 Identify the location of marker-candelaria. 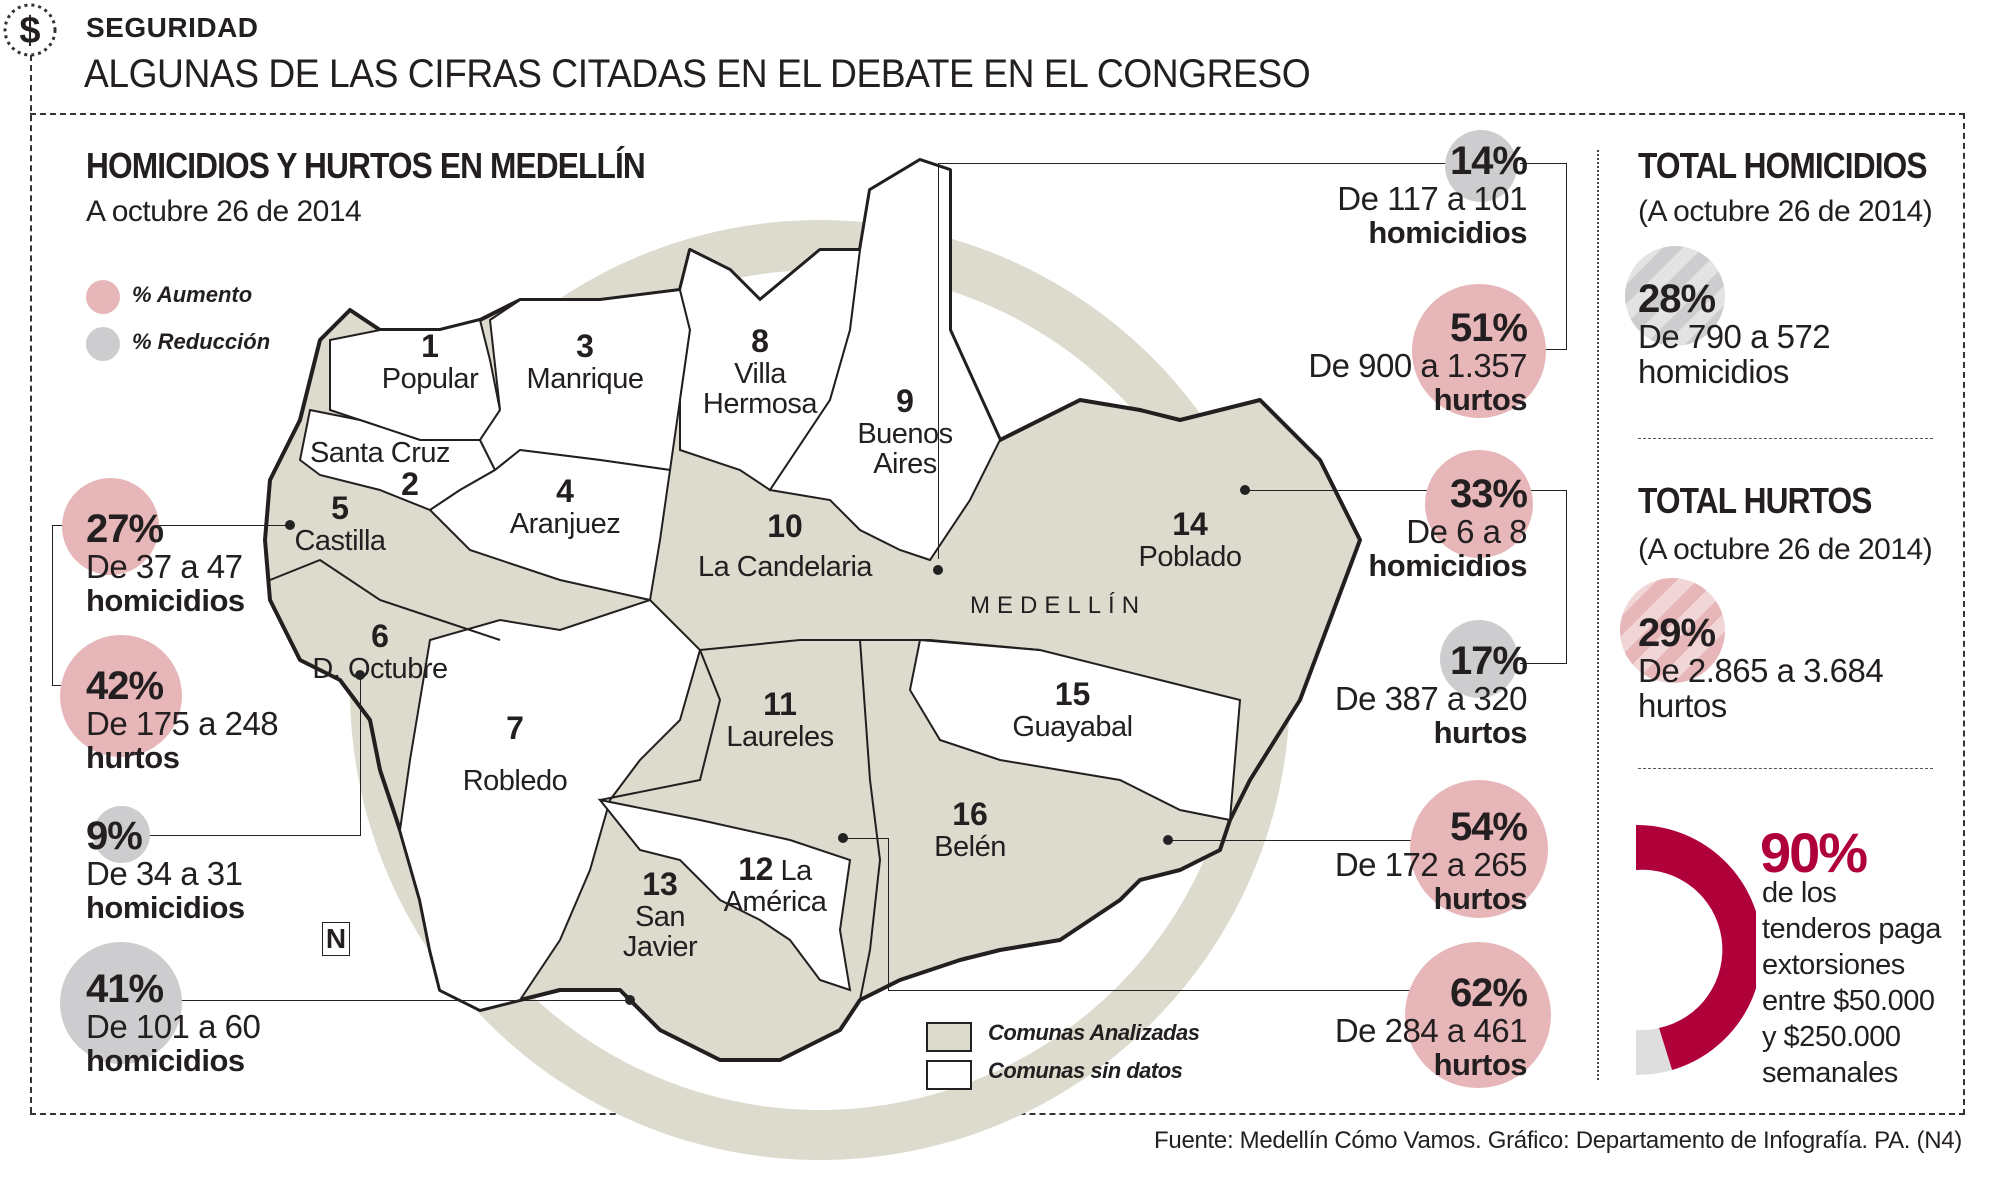
(938, 570).